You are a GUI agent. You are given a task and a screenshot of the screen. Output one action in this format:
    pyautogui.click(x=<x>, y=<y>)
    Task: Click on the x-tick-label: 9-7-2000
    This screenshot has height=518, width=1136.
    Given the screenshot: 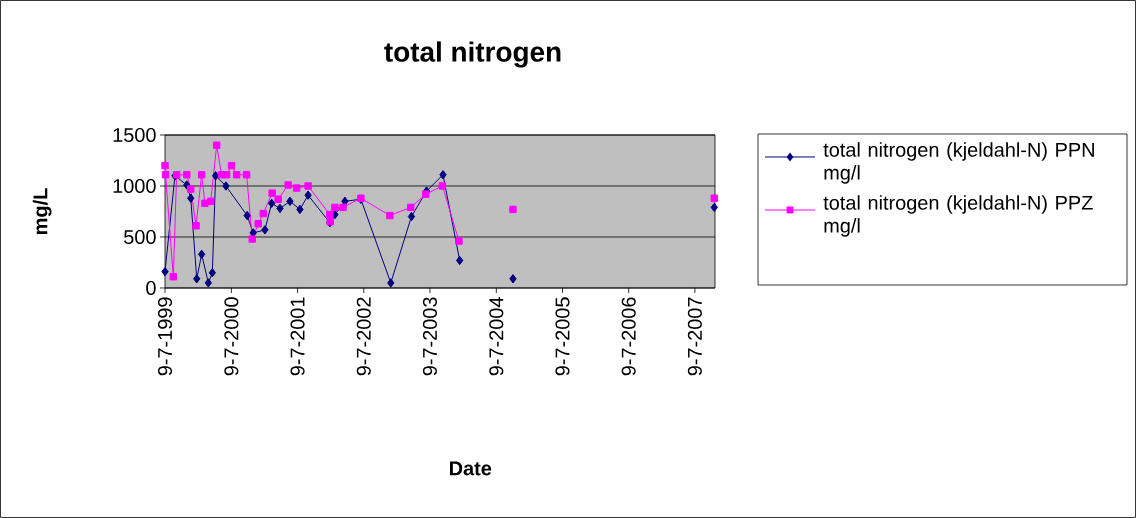 What is the action you would take?
    pyautogui.click(x=231, y=336)
    